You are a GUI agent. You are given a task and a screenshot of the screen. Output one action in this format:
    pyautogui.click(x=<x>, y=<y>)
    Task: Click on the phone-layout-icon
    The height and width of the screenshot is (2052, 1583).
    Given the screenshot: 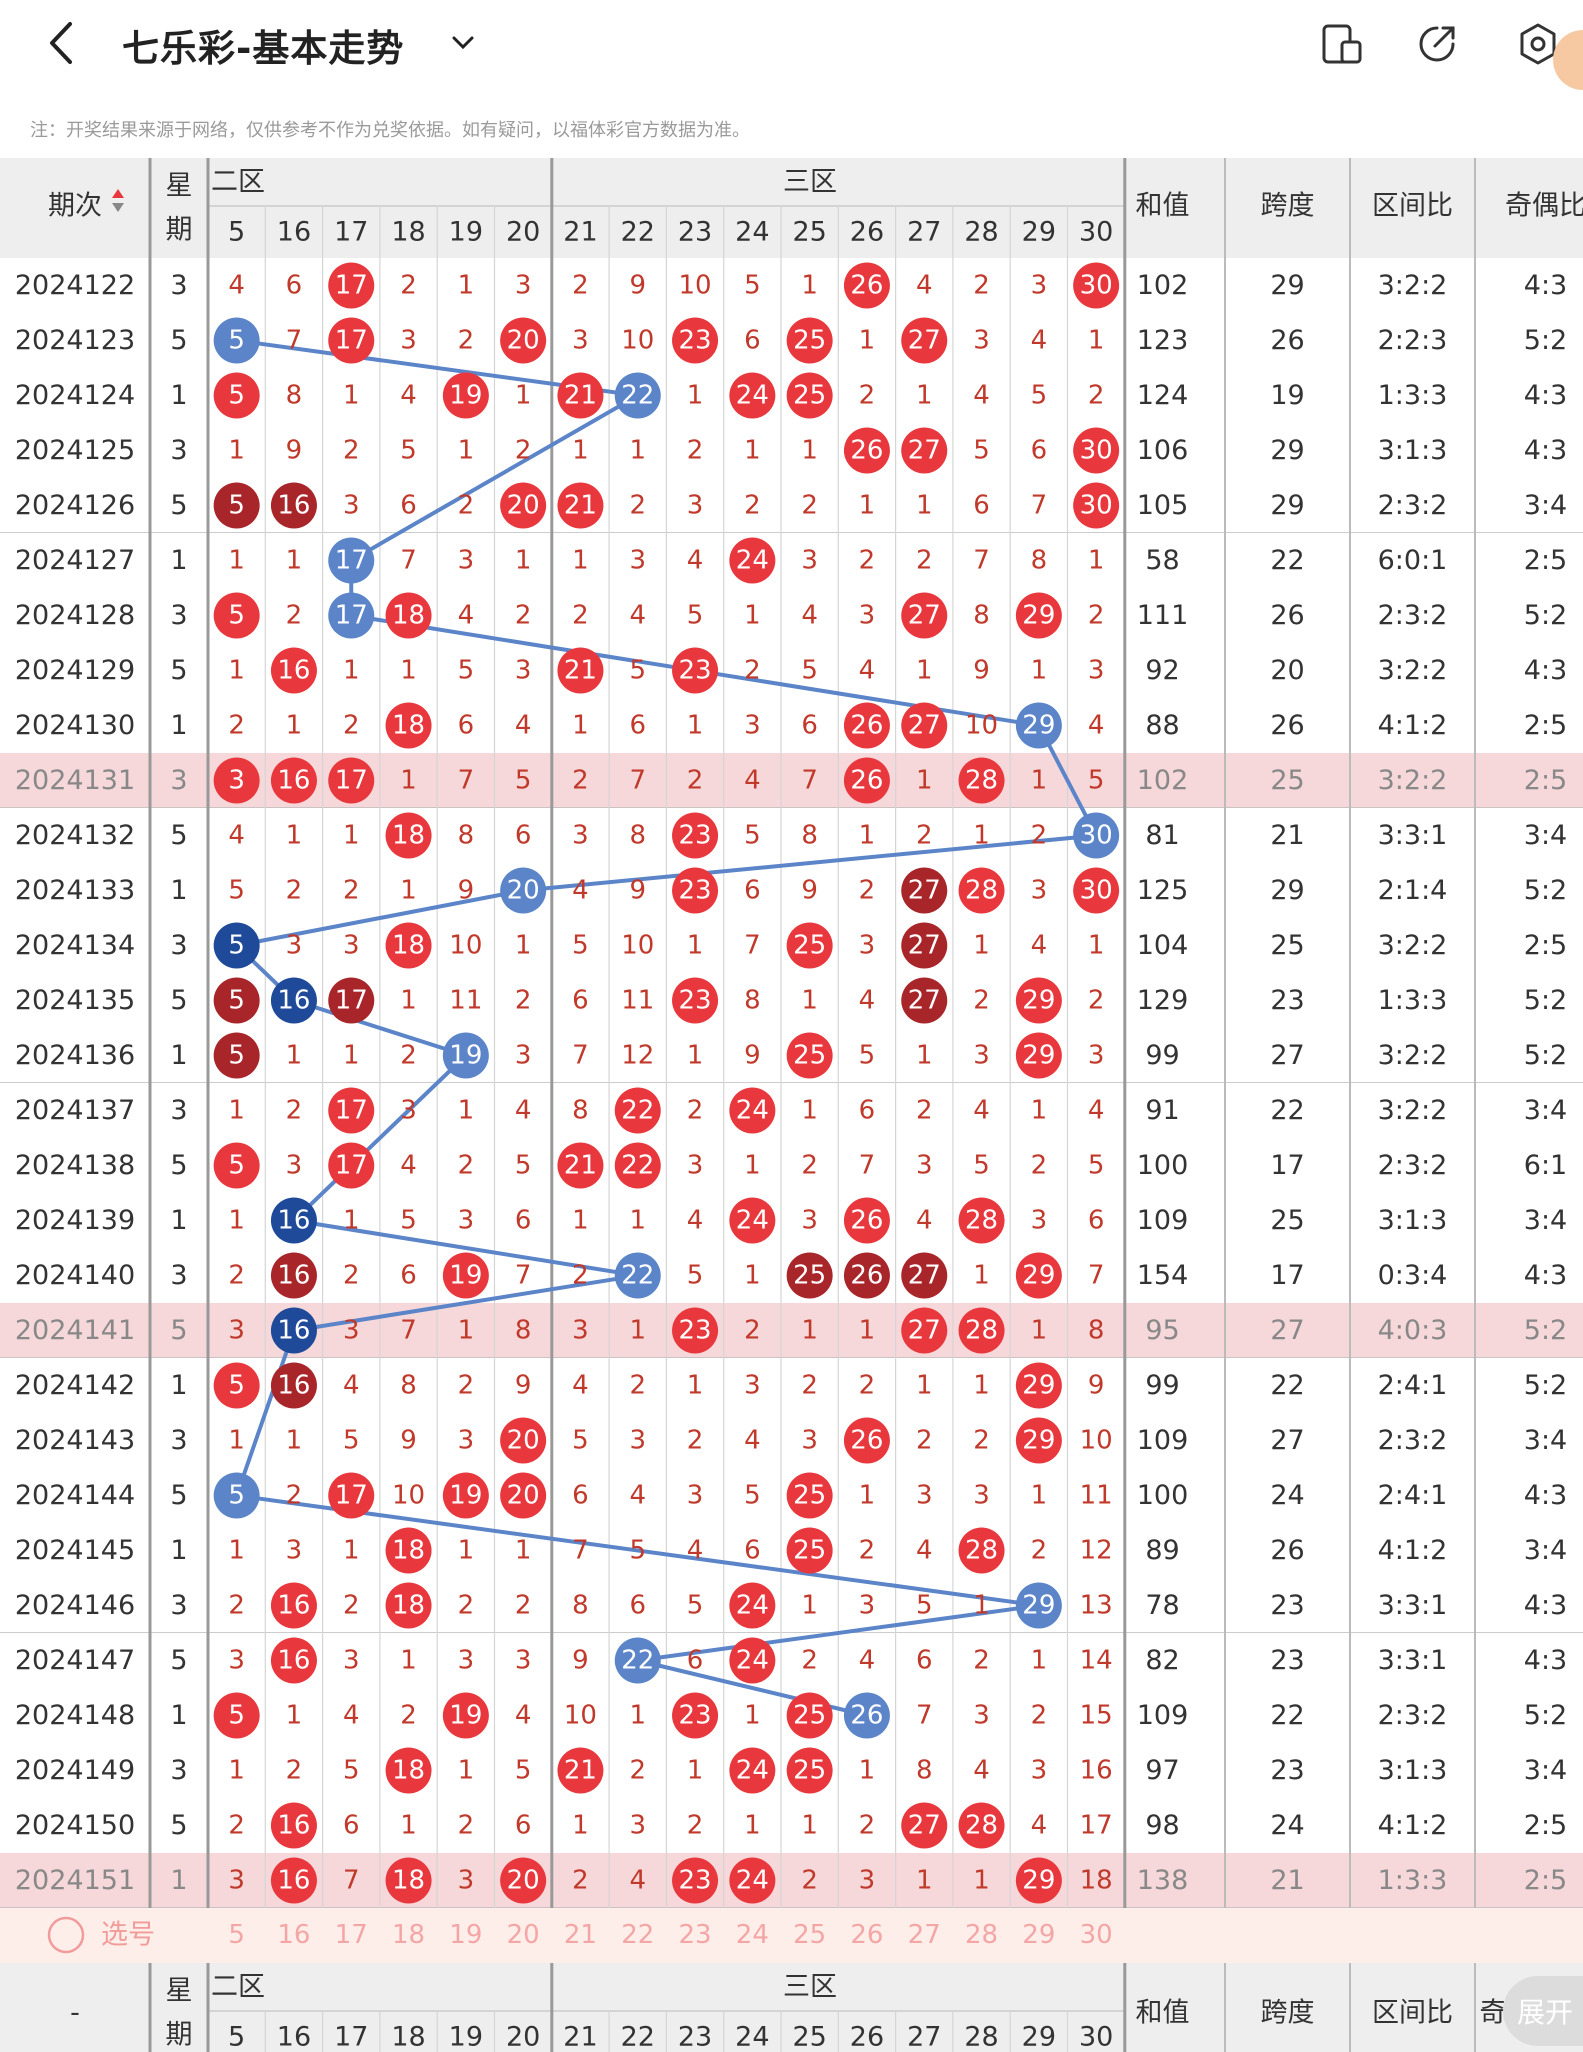 What is the action you would take?
    pyautogui.click(x=1342, y=44)
    